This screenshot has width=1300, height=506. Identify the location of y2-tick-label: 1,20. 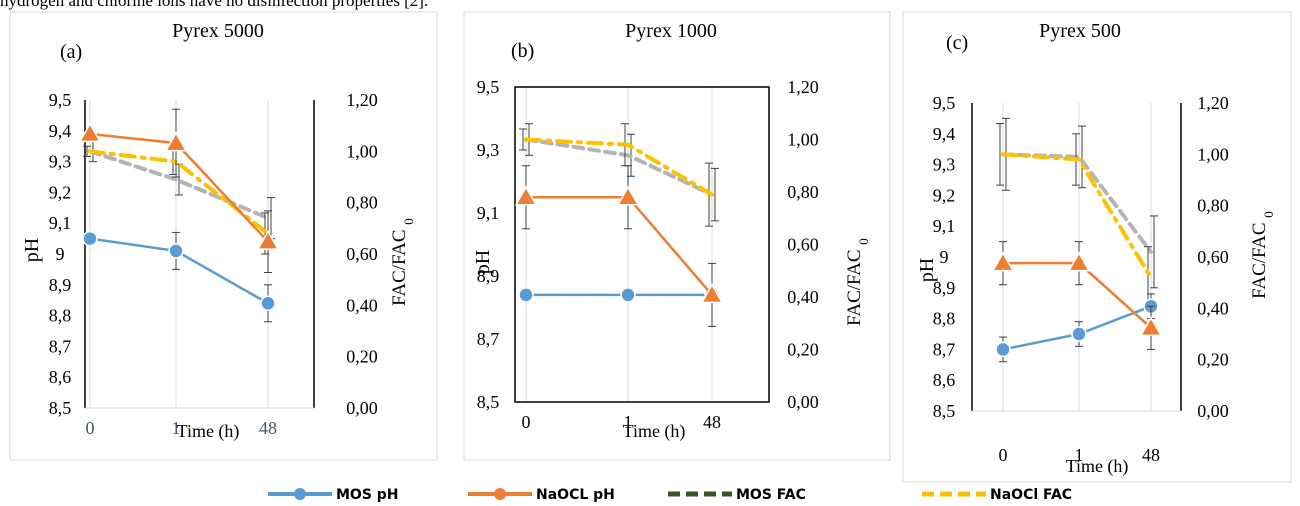
(1213, 103).